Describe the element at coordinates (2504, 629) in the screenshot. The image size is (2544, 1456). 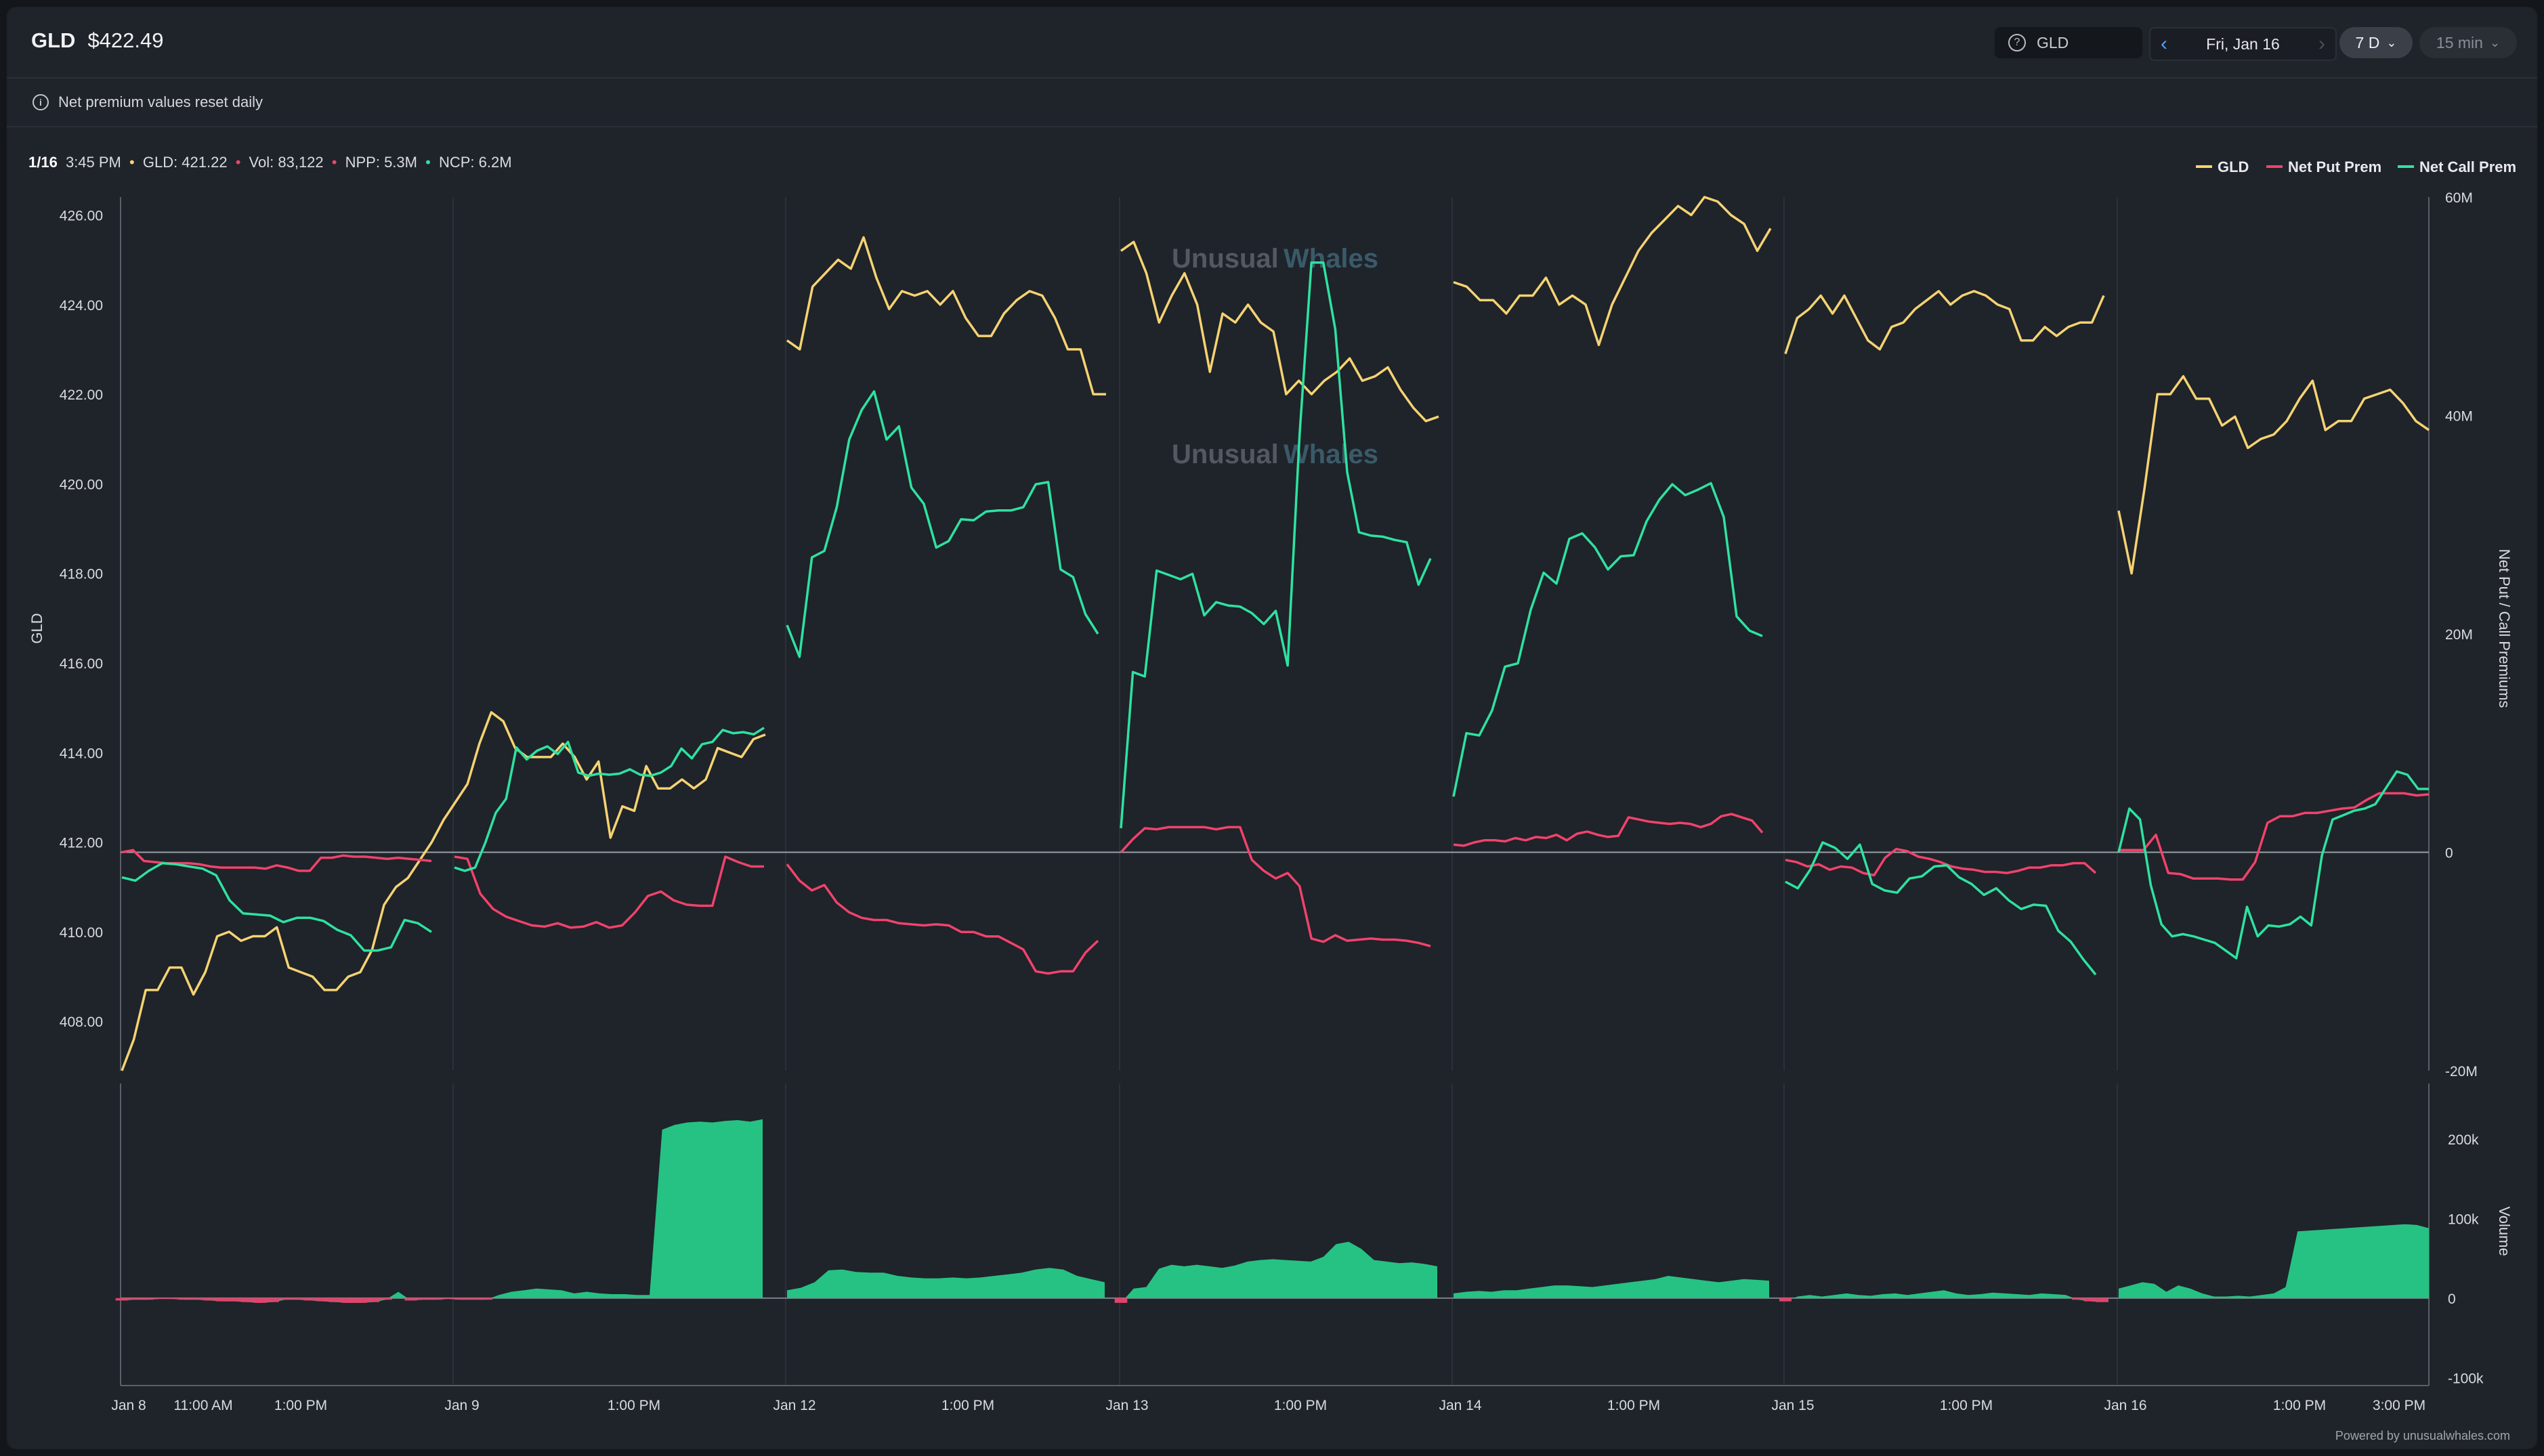
I see `right-axis-title: Net Put / Call Premiums` at that location.